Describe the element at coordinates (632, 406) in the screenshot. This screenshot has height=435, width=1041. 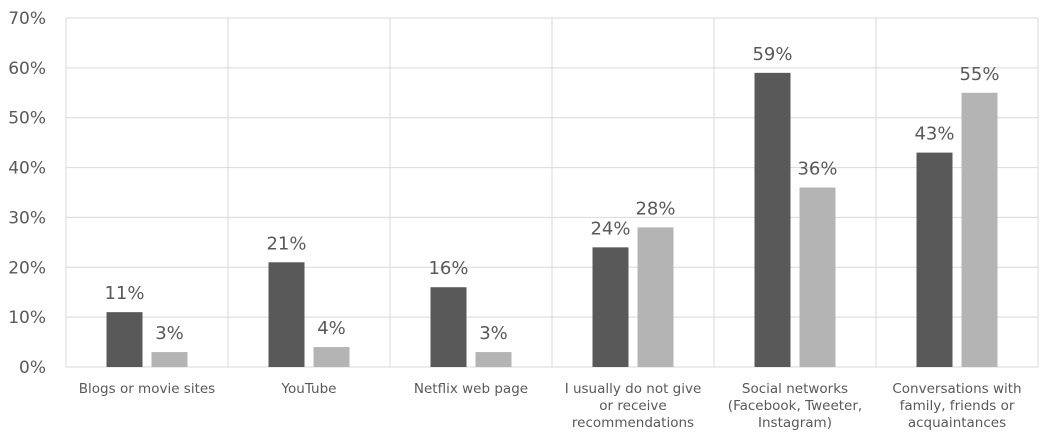
I see `x-category-label: or receive` at that location.